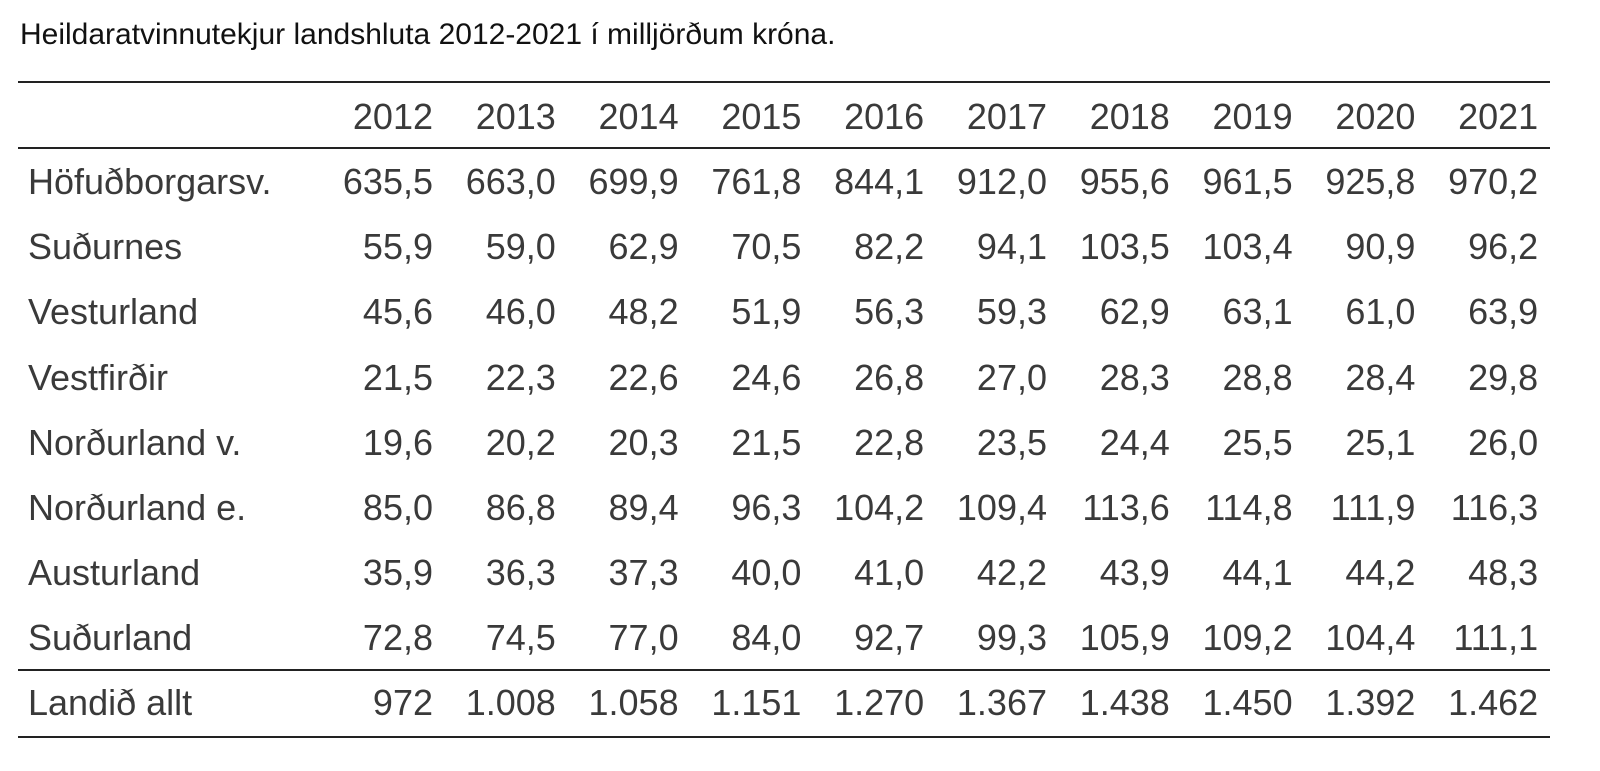 This screenshot has width=1600, height=771. Describe the element at coordinates (1503, 442) in the screenshot. I see `cell: 26,0` at that location.